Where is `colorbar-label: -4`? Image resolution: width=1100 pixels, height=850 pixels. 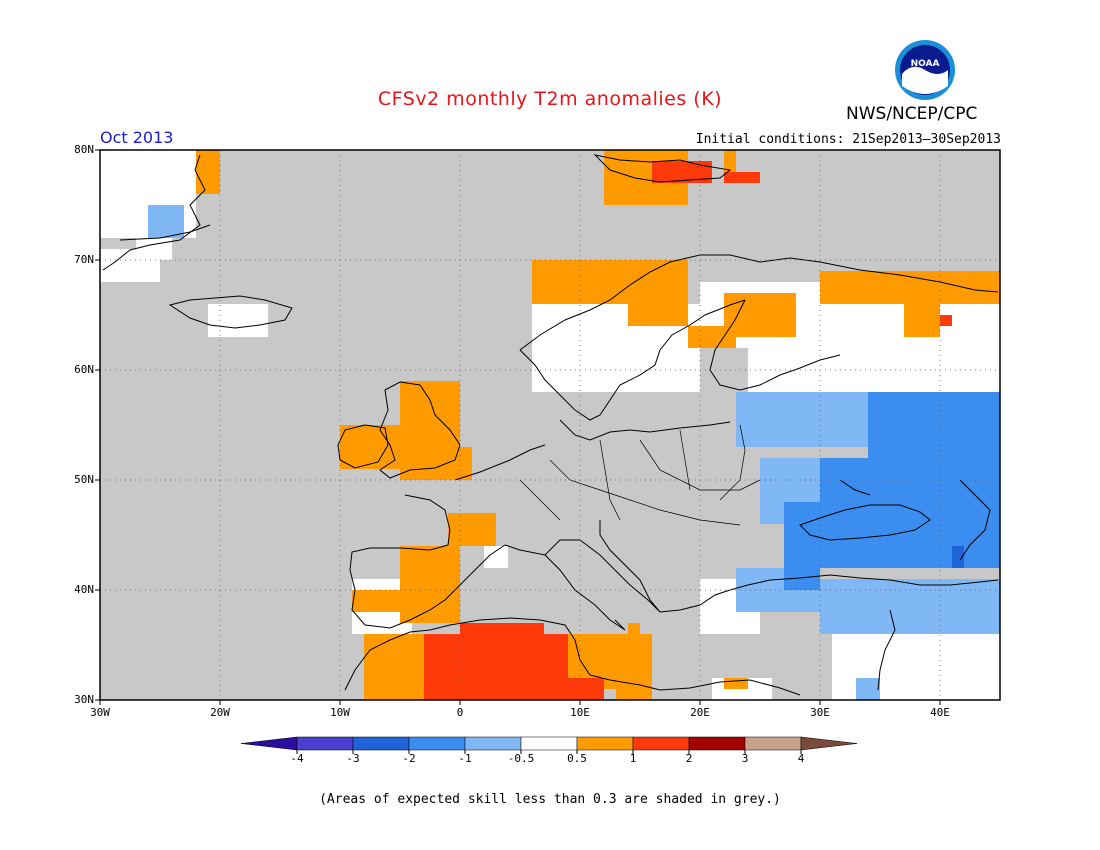 colorbar-label: -4 is located at coordinates (297, 758).